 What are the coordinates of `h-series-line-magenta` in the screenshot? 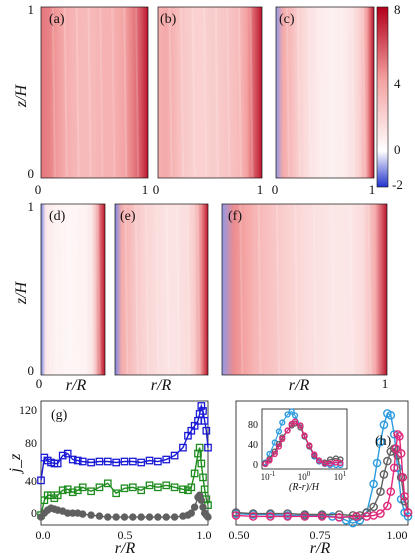 It's located at (322, 475).